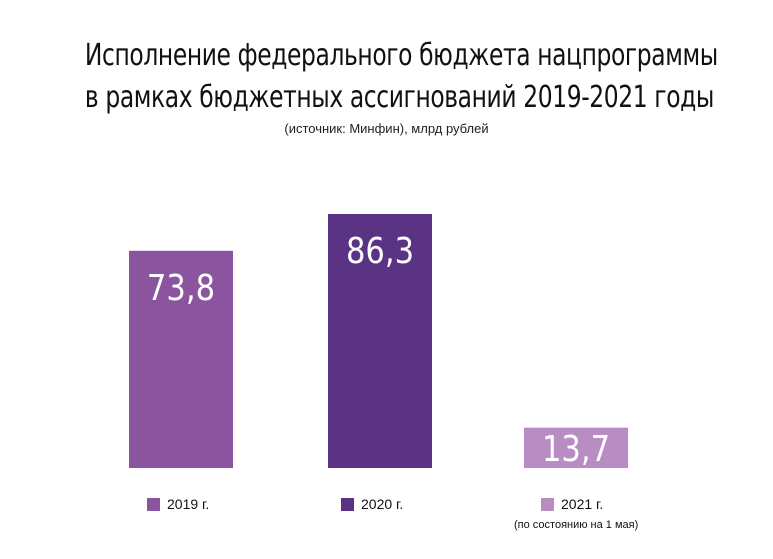 This screenshot has height=559, width=773. What do you see at coordinates (153, 504) in the screenshot?
I see `legend-swatch-2019` at bounding box center [153, 504].